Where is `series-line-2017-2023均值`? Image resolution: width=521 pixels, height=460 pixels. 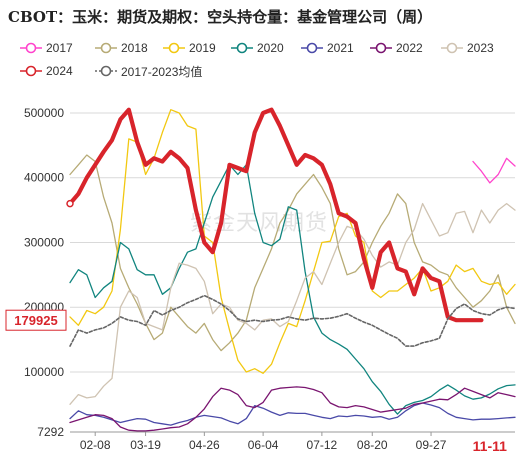
series-line-2017-2023均值 is located at coordinates (292, 320).